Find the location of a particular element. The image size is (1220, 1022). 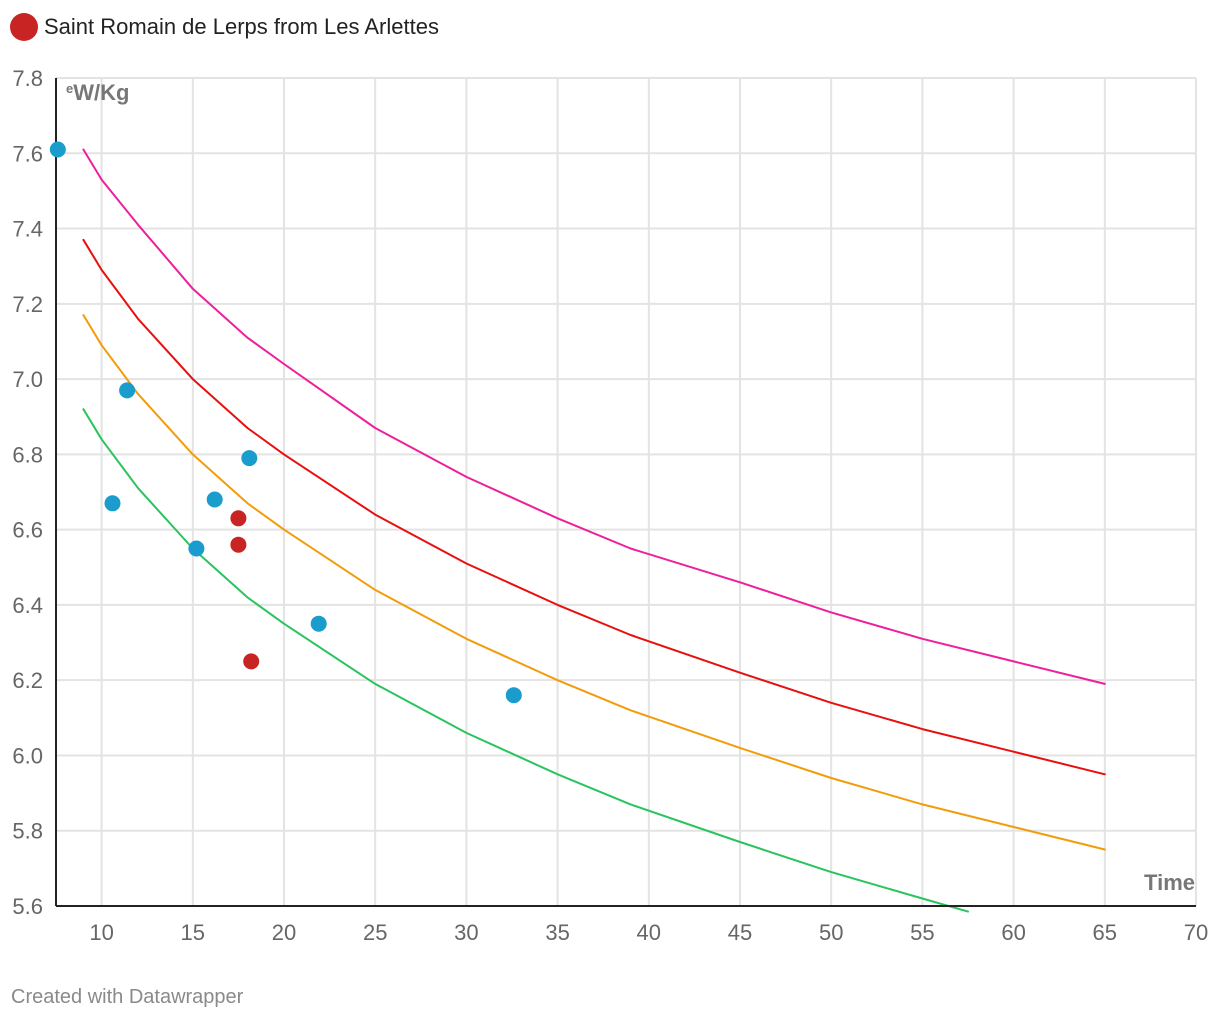

credit-text: Created with Datawrapper is located at coordinates (127, 997).